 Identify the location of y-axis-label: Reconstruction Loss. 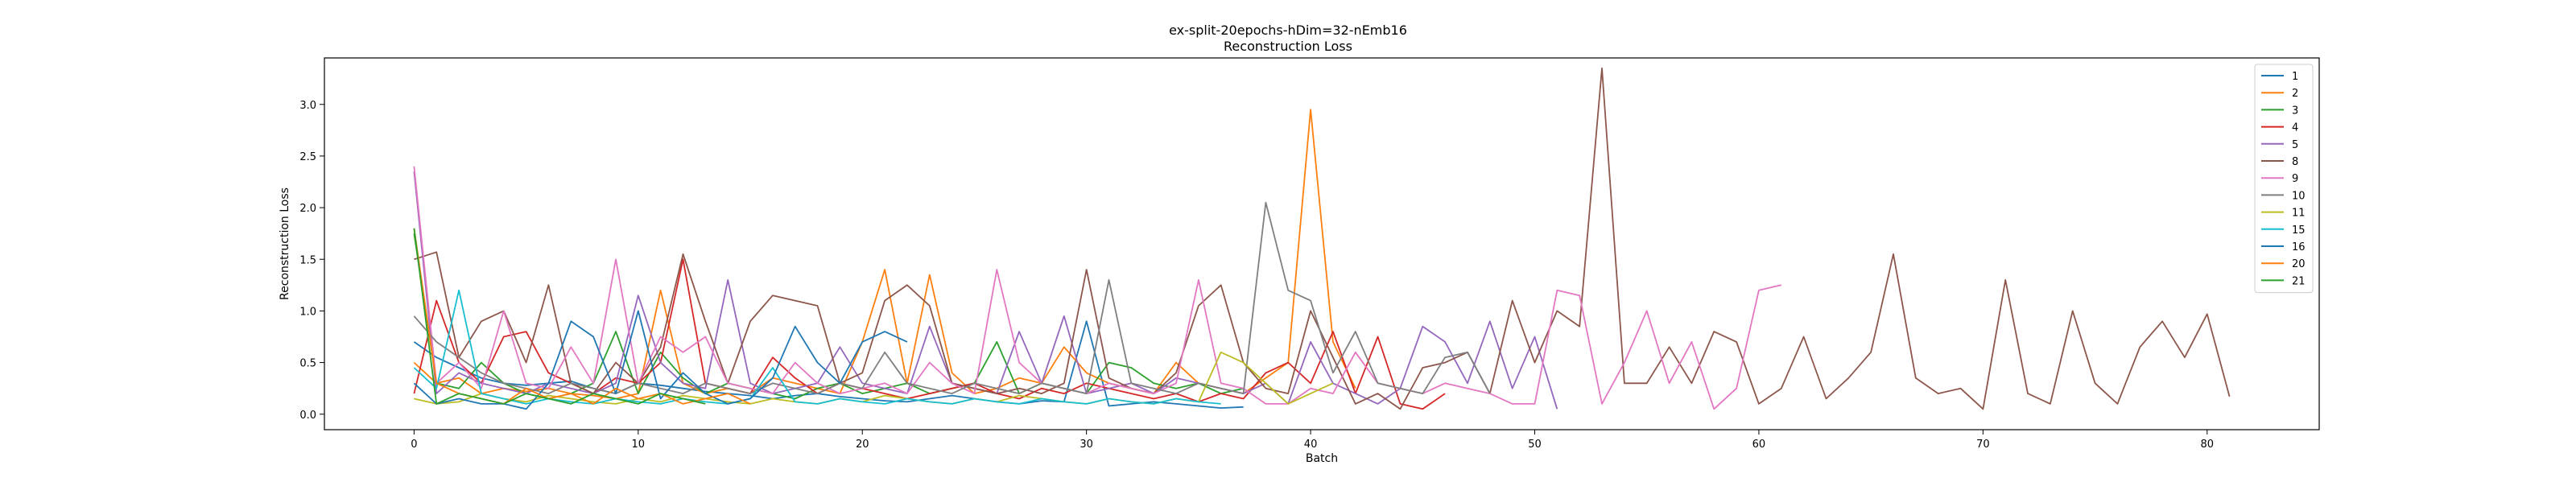
(285, 243).